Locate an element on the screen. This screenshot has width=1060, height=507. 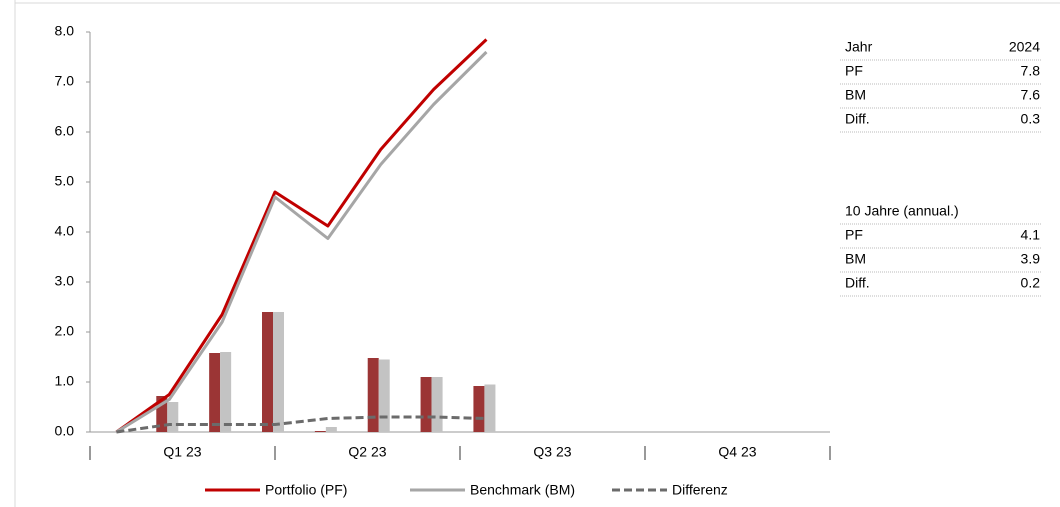
x-tick-label: Q4 23 is located at coordinates (737, 452).